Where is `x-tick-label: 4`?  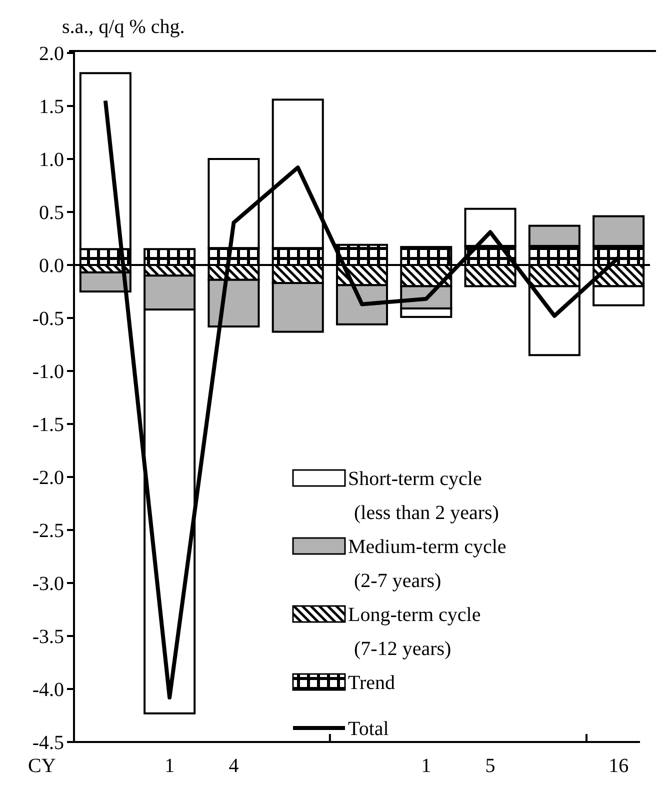 x-tick-label: 4 is located at coordinates (233, 766).